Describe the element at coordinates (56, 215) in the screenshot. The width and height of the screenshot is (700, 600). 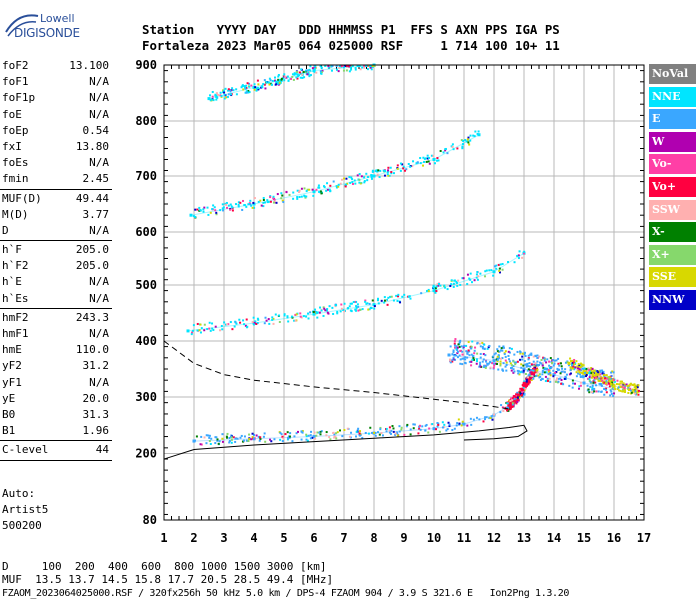
I see `param-row-m-d-: M(D) 3.77` at that location.